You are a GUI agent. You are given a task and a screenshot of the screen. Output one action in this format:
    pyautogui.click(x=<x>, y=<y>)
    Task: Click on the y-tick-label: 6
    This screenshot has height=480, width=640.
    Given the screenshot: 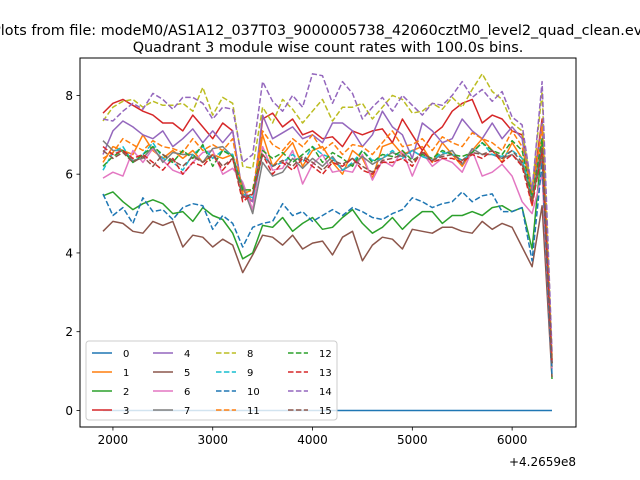 What is the action you would take?
    pyautogui.click(x=69, y=175)
    